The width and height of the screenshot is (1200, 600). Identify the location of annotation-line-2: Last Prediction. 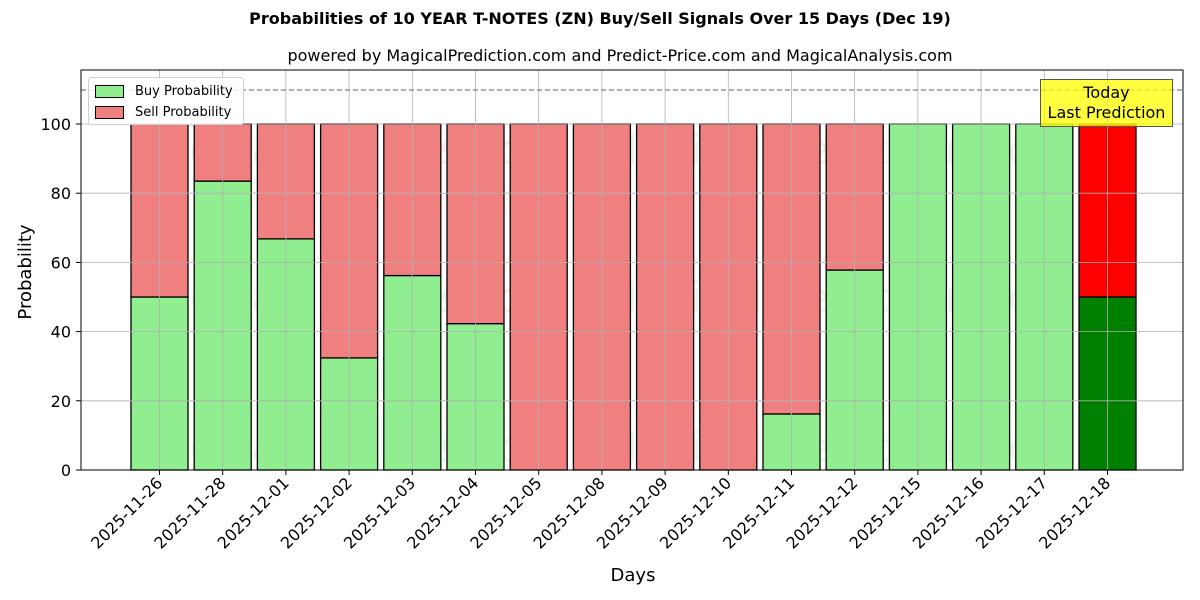
(1106, 112).